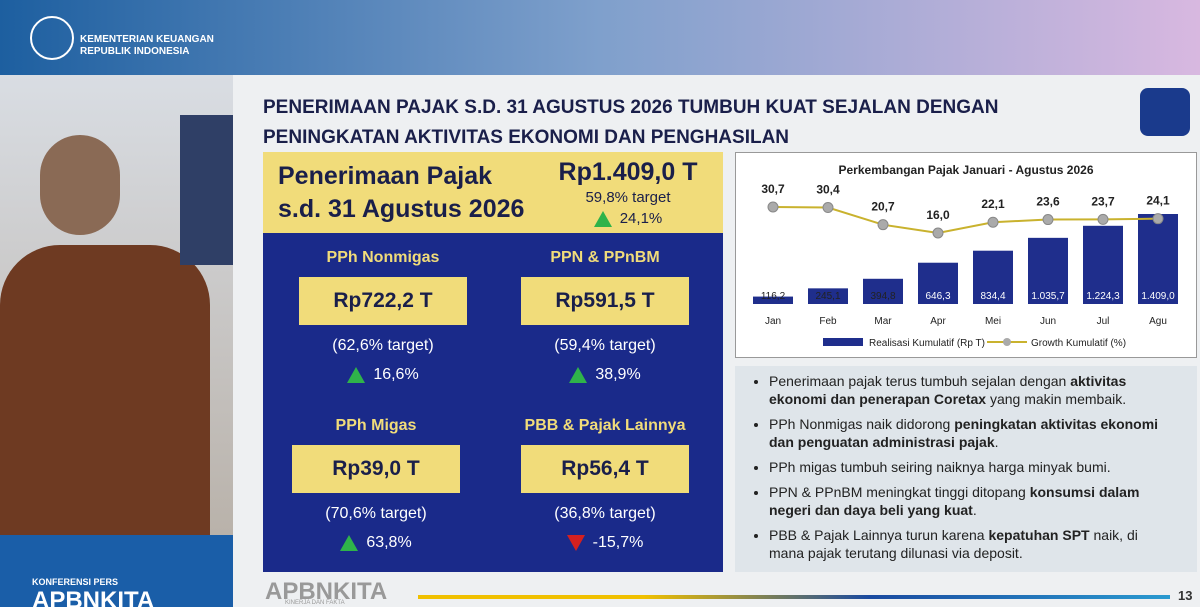  What do you see at coordinates (401, 192) in the screenshot?
I see `summary-label: Penerimaan Pajak s.d. 31 Agustus 2026` at bounding box center [401, 192].